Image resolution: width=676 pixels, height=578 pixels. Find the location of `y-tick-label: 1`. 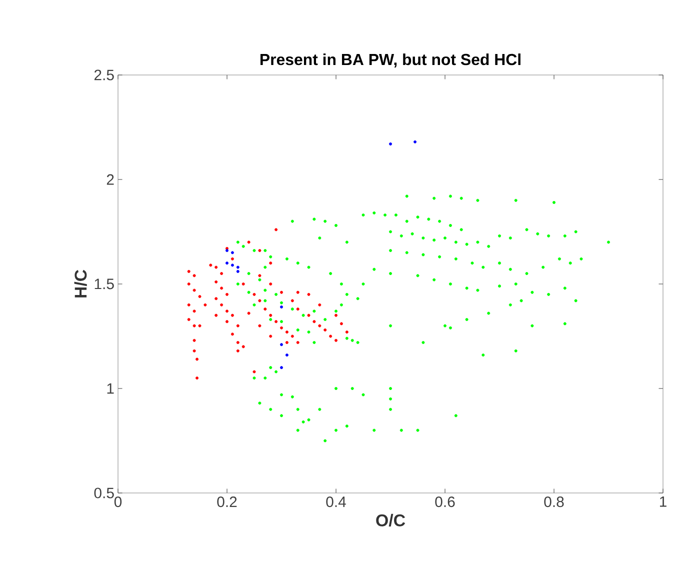

y-tick-label: 1 is located at coordinates (110, 388).